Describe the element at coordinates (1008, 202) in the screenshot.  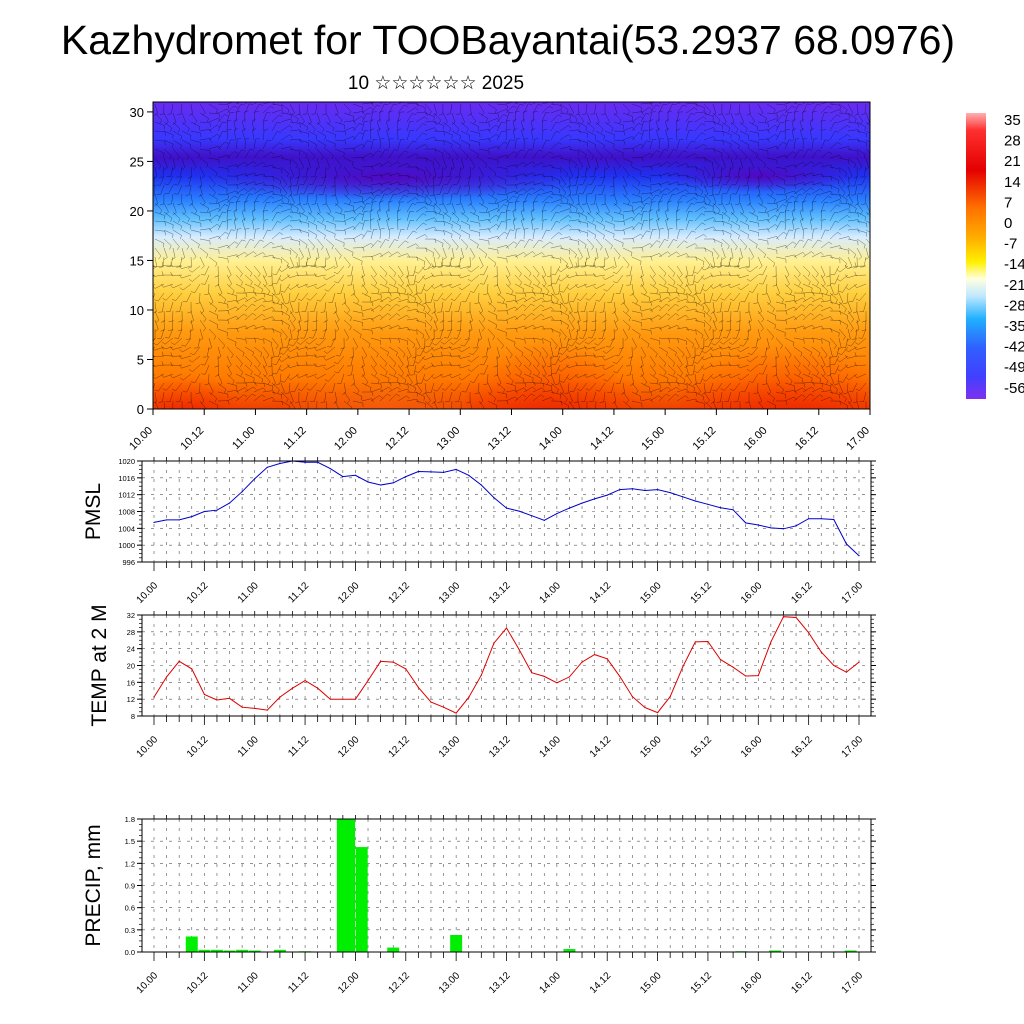
I see `colorbar-label: 7` at that location.